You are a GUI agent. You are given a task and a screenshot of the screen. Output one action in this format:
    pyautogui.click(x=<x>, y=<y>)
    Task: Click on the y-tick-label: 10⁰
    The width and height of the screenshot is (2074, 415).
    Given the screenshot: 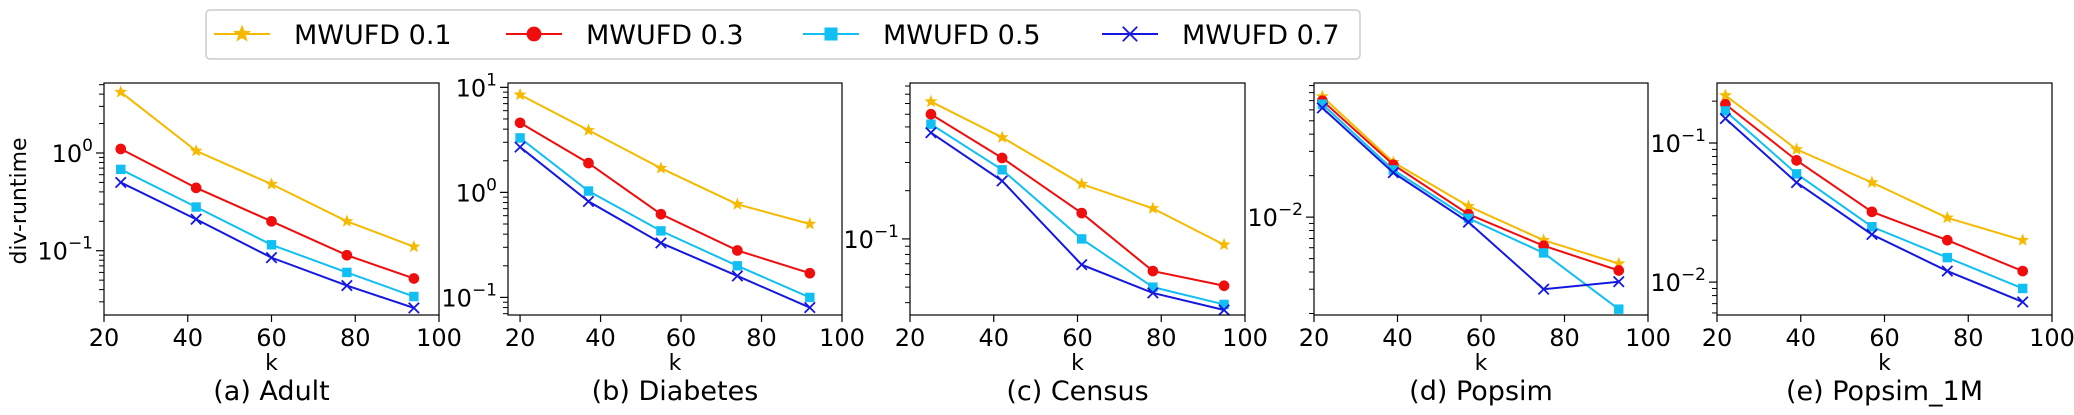 What is the action you would take?
    pyautogui.click(x=72, y=152)
    